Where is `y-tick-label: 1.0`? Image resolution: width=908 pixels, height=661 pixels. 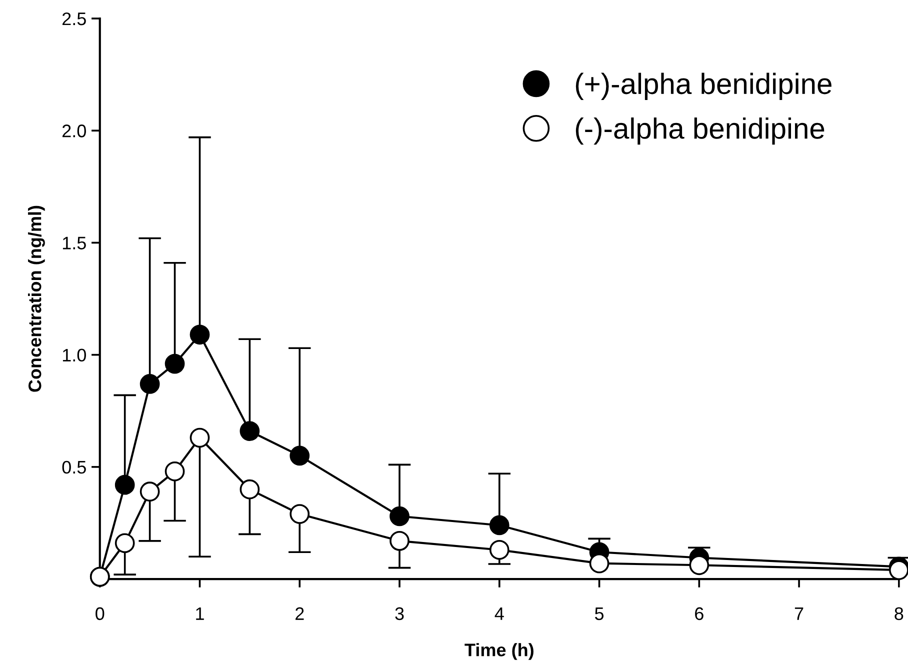 y-tick-label: 1.0 is located at coordinates (74, 355).